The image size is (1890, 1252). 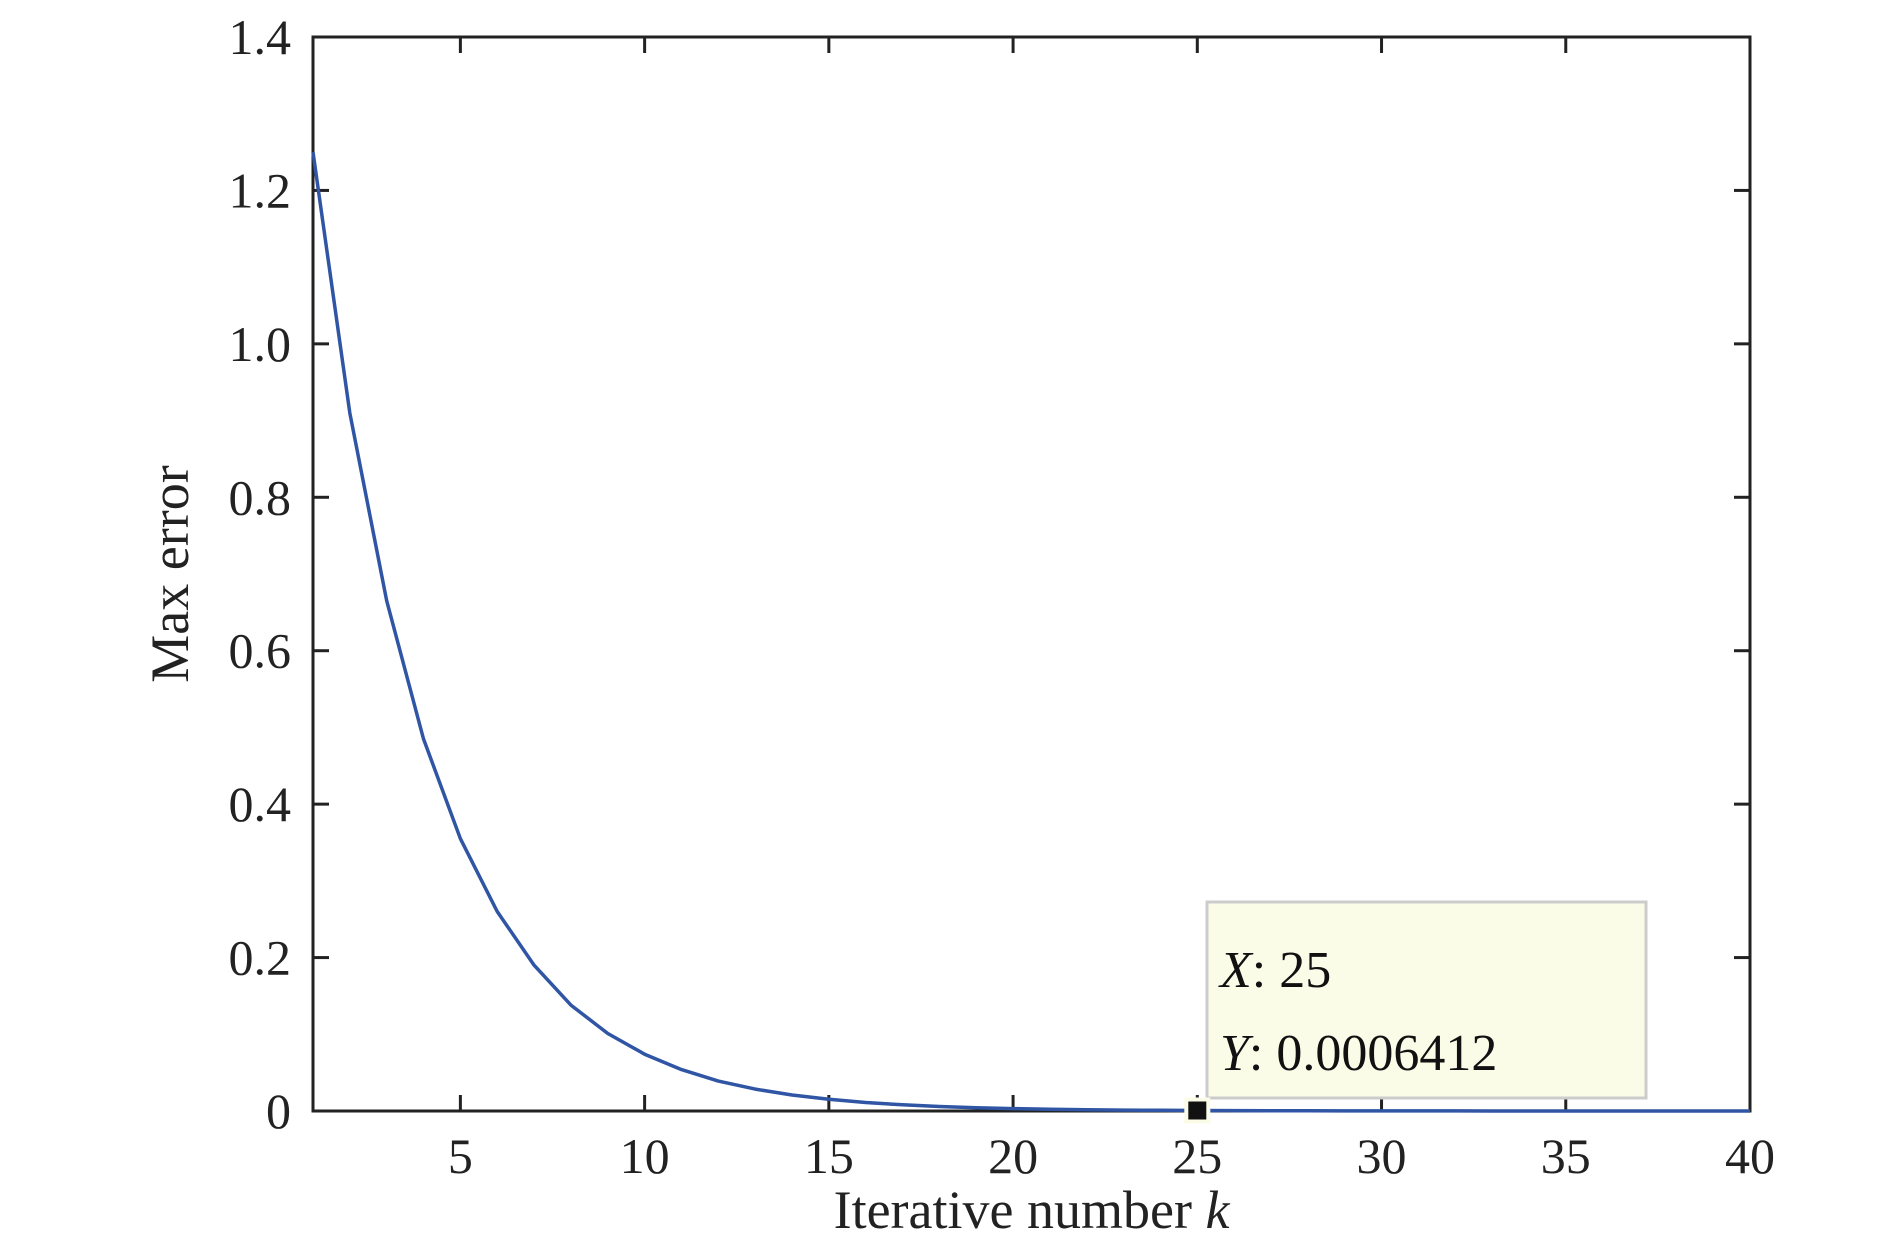 I want to click on datatip-x-line: X: 25, so click(x=1274, y=970).